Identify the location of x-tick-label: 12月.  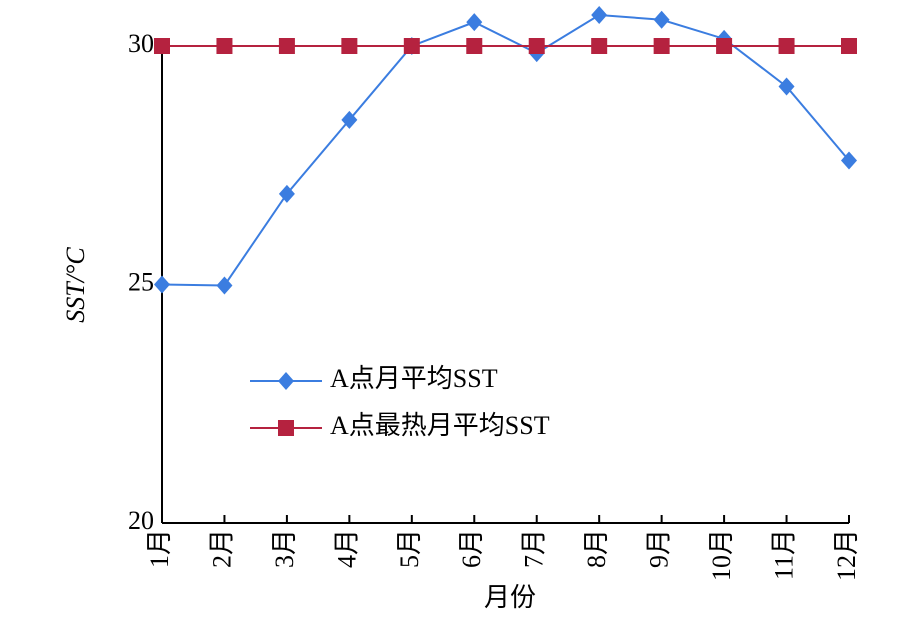
(846, 555).